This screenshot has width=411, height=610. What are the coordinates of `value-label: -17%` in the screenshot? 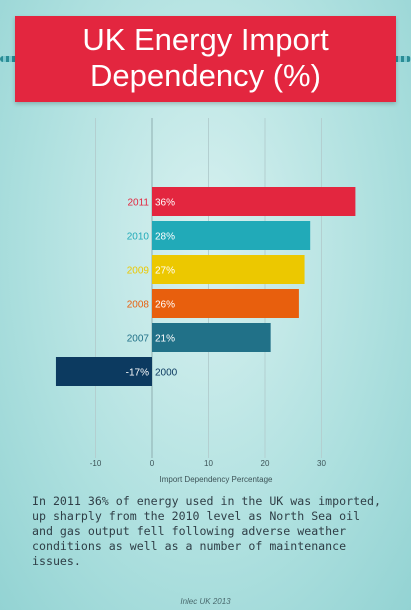 It's located at (137, 373).